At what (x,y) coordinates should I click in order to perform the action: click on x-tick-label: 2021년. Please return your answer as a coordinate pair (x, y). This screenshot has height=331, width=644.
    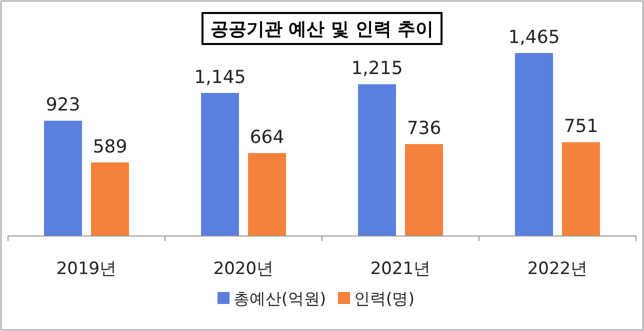
    Looking at the image, I should click on (400, 269).